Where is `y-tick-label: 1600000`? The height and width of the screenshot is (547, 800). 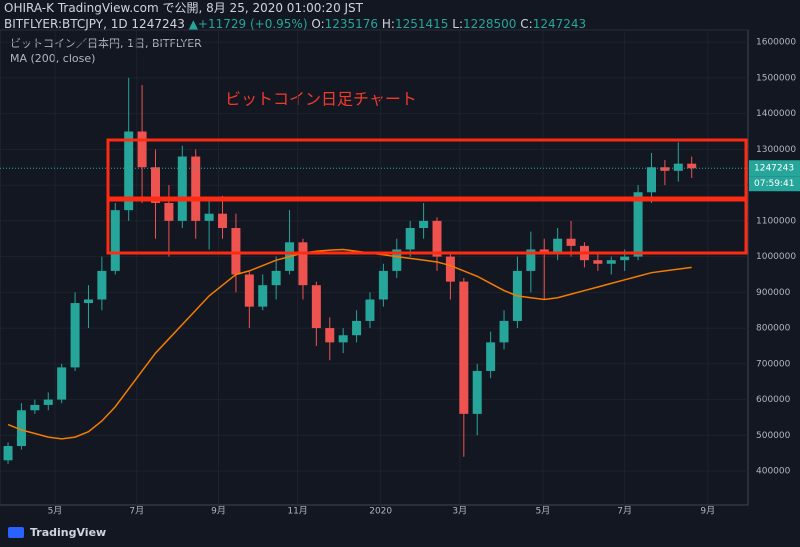 y-tick-label: 1600000 is located at coordinates (776, 43).